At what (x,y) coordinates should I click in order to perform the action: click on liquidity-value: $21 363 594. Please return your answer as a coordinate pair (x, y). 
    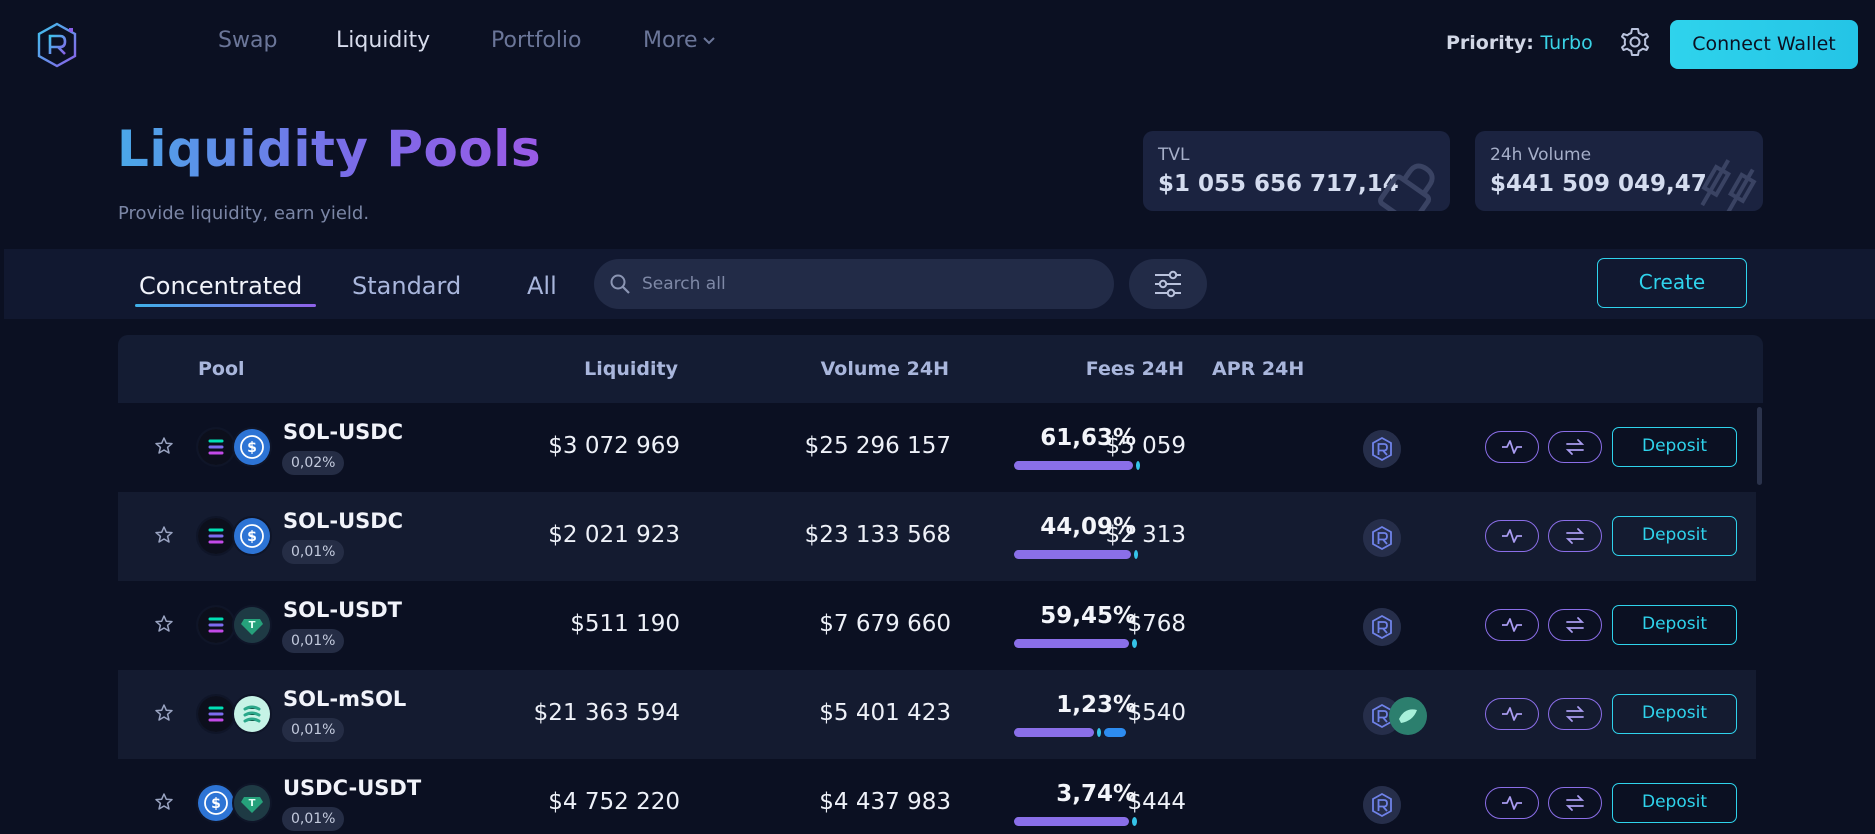
    Looking at the image, I should click on (606, 713).